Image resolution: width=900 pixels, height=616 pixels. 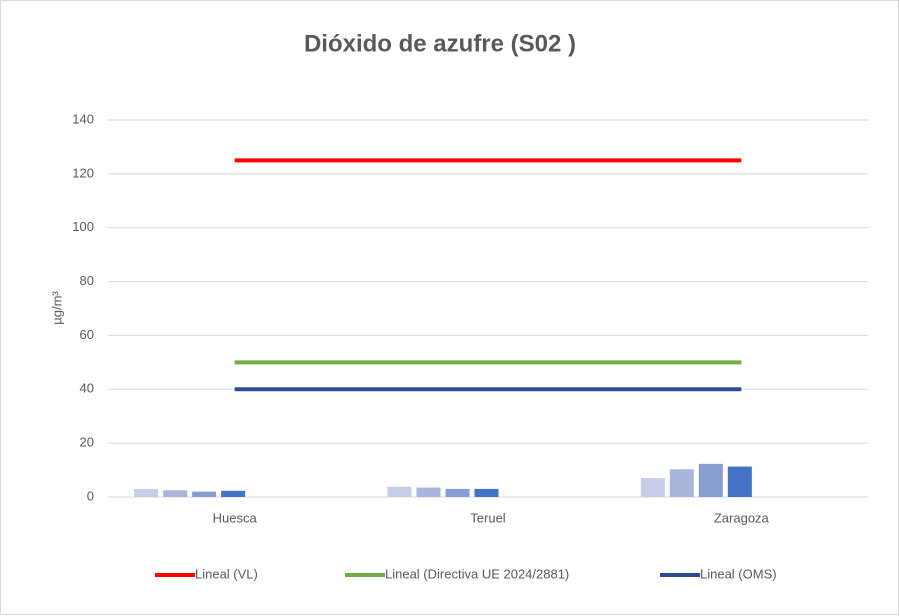 I want to click on legend-label: Lineal (Directiva UE 2024/2881), so click(x=477, y=573).